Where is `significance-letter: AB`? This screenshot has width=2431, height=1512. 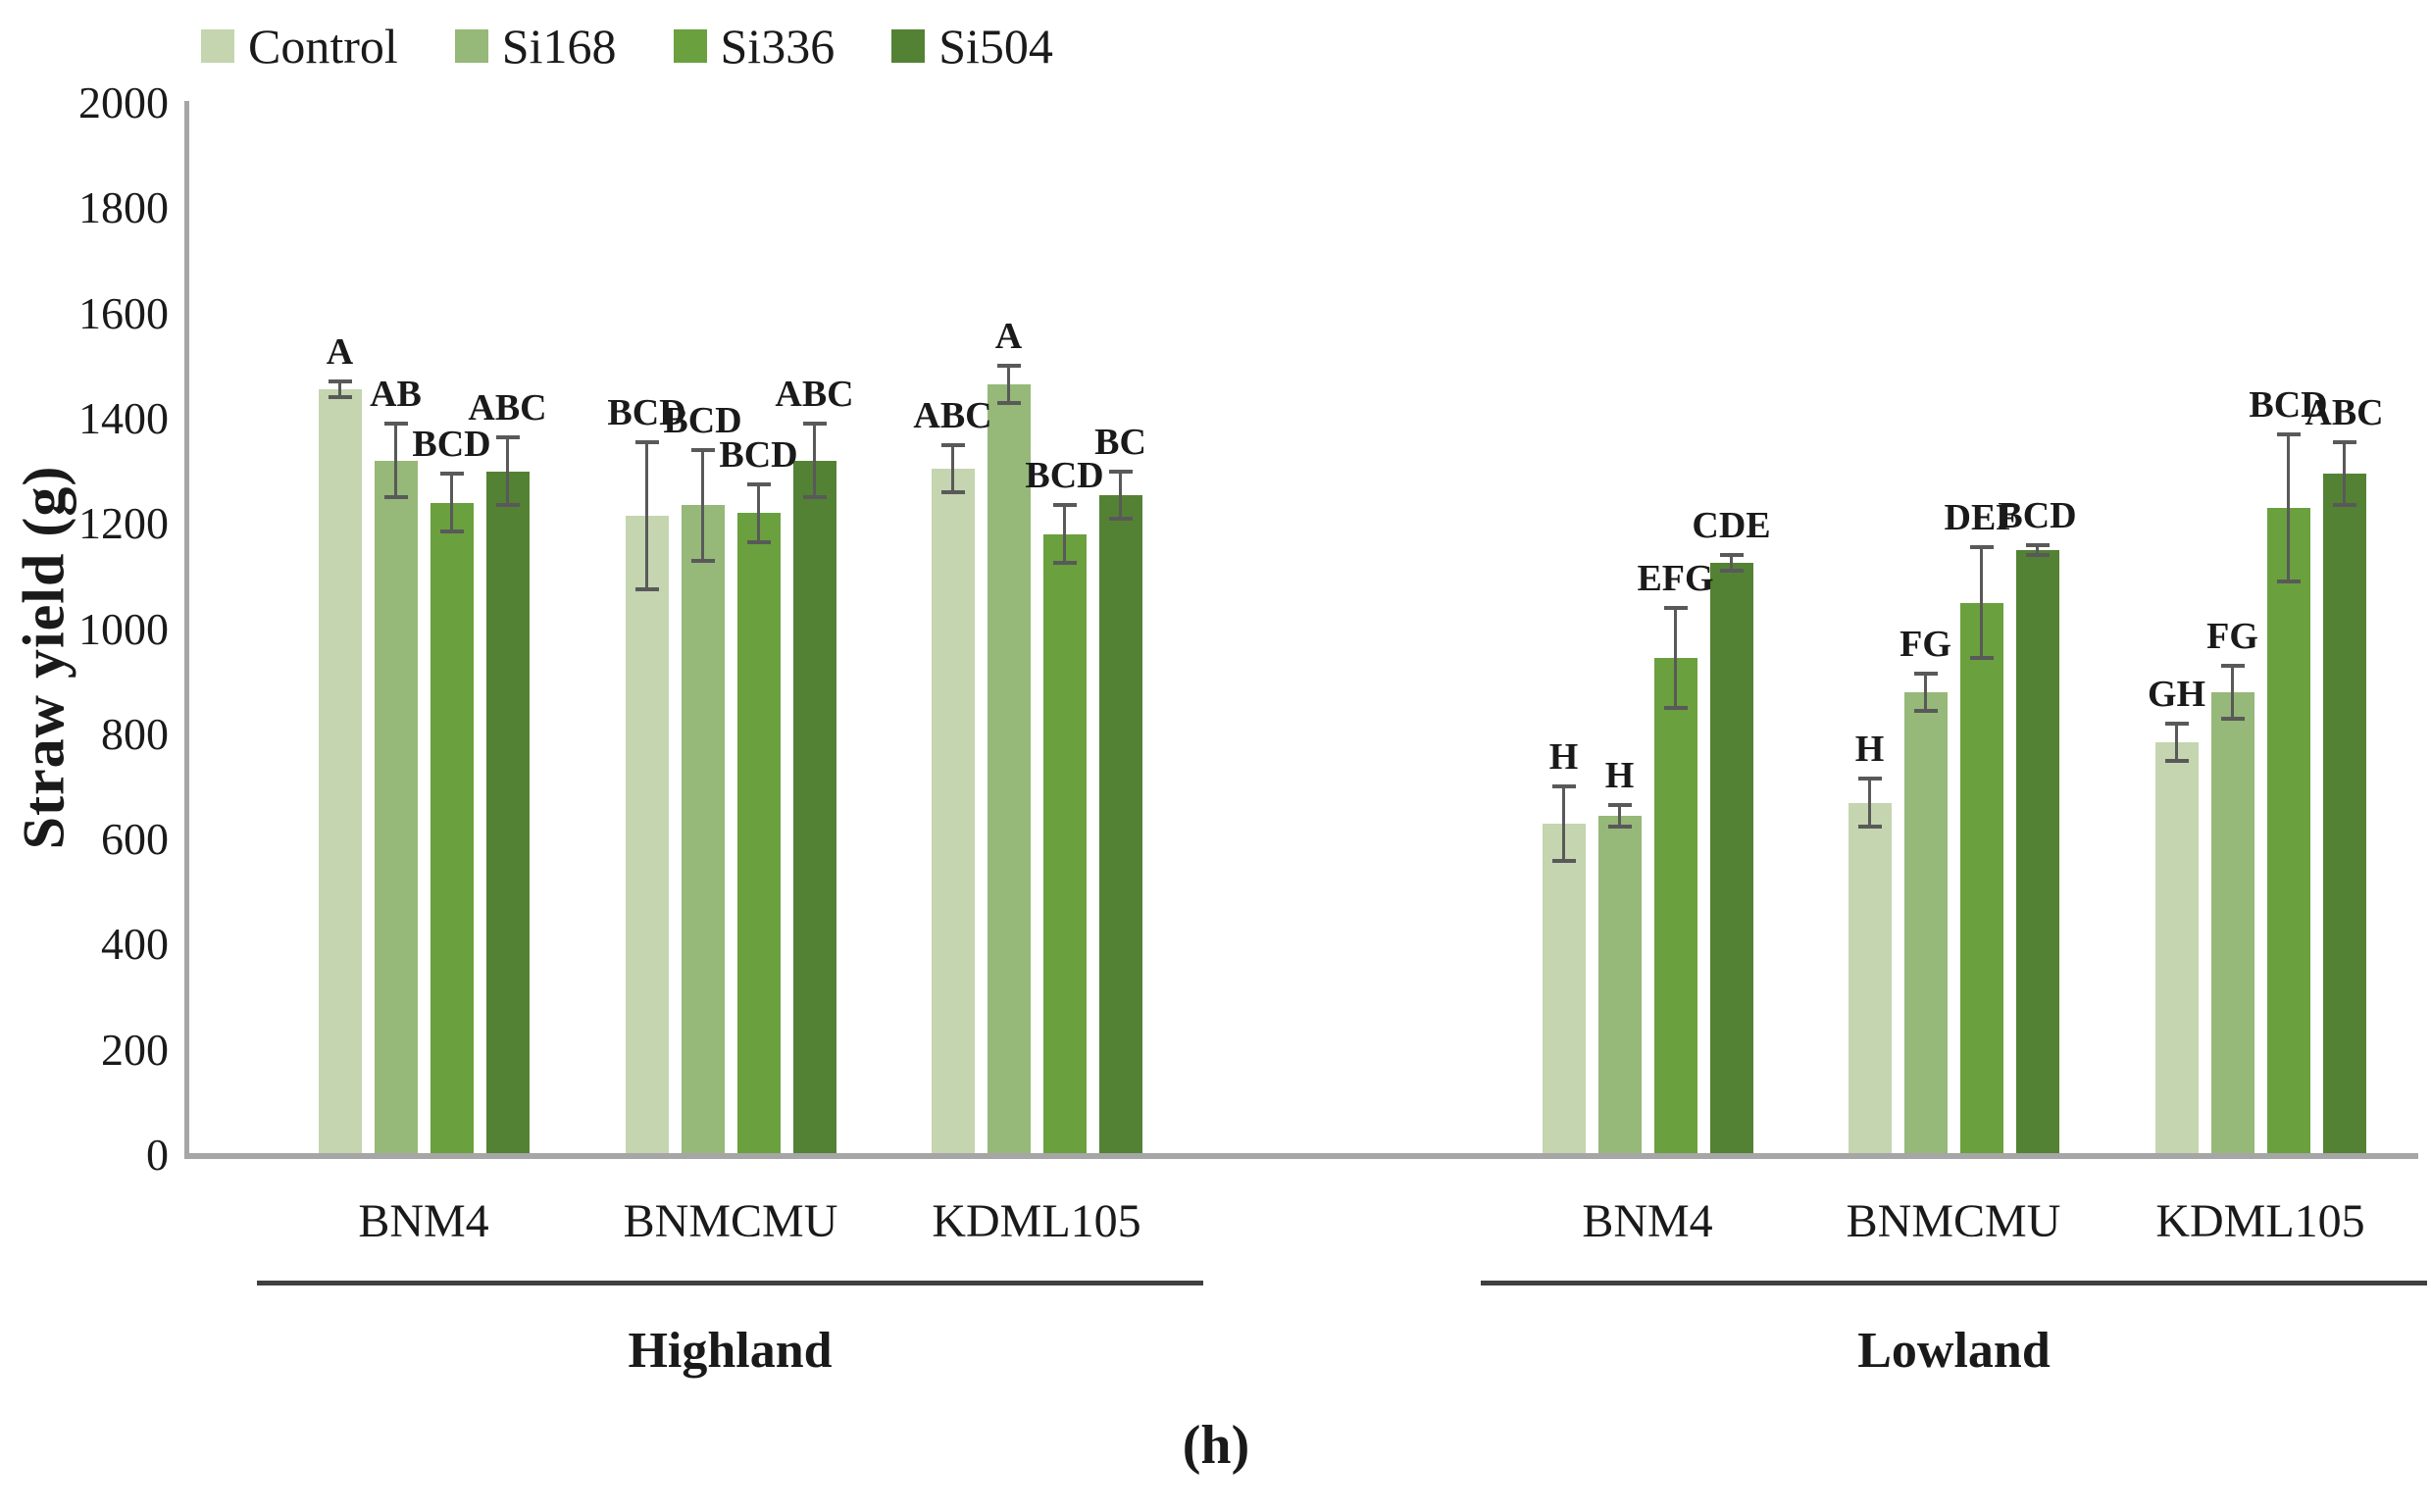 significance-letter: AB is located at coordinates (396, 395).